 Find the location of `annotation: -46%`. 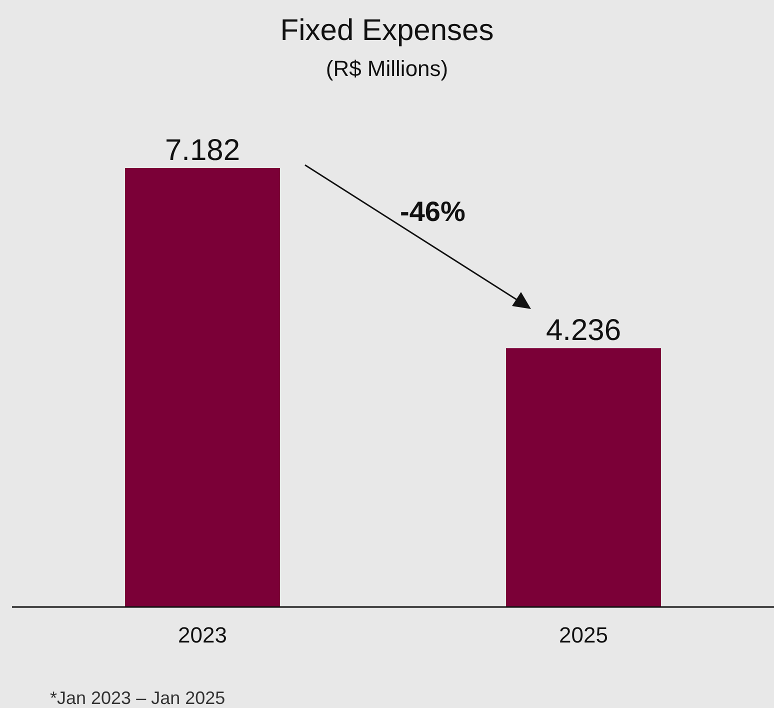

annotation: -46% is located at coordinates (433, 212).